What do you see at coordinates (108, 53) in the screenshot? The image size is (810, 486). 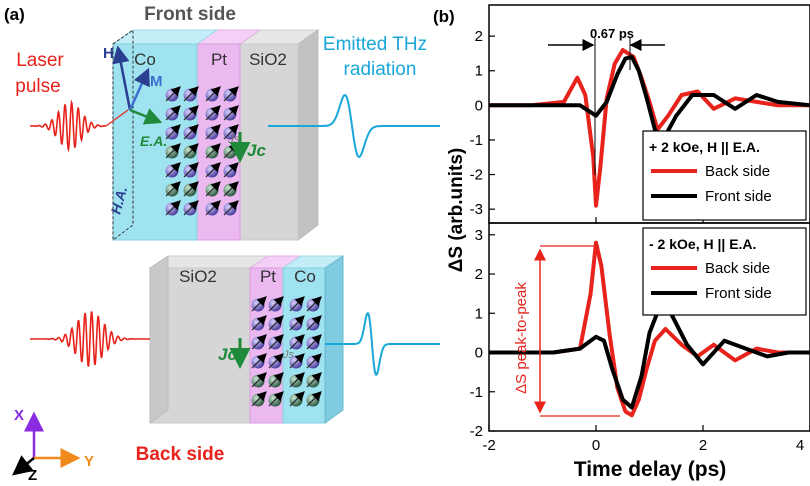 I see `h-vector-label: H` at bounding box center [108, 53].